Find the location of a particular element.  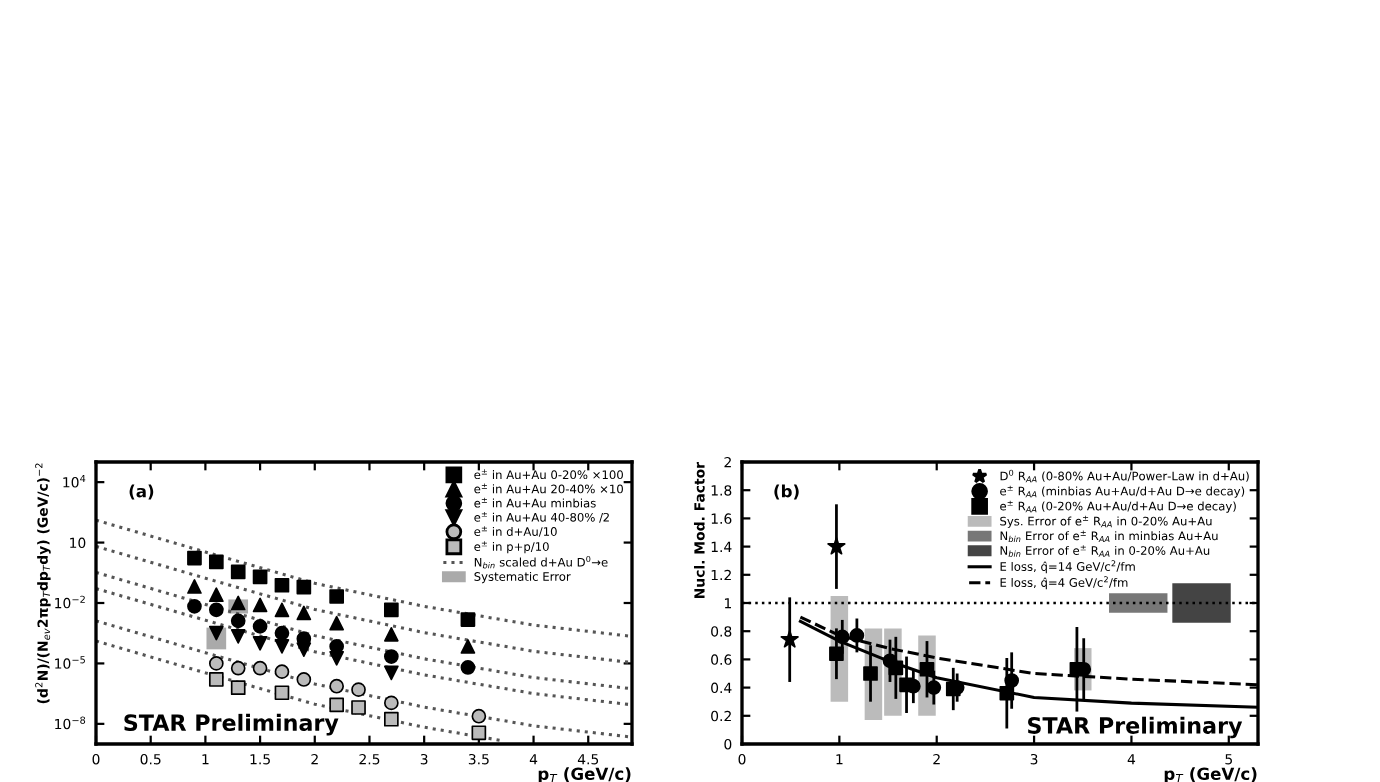

annotation: (b) is located at coordinates (786, 492).